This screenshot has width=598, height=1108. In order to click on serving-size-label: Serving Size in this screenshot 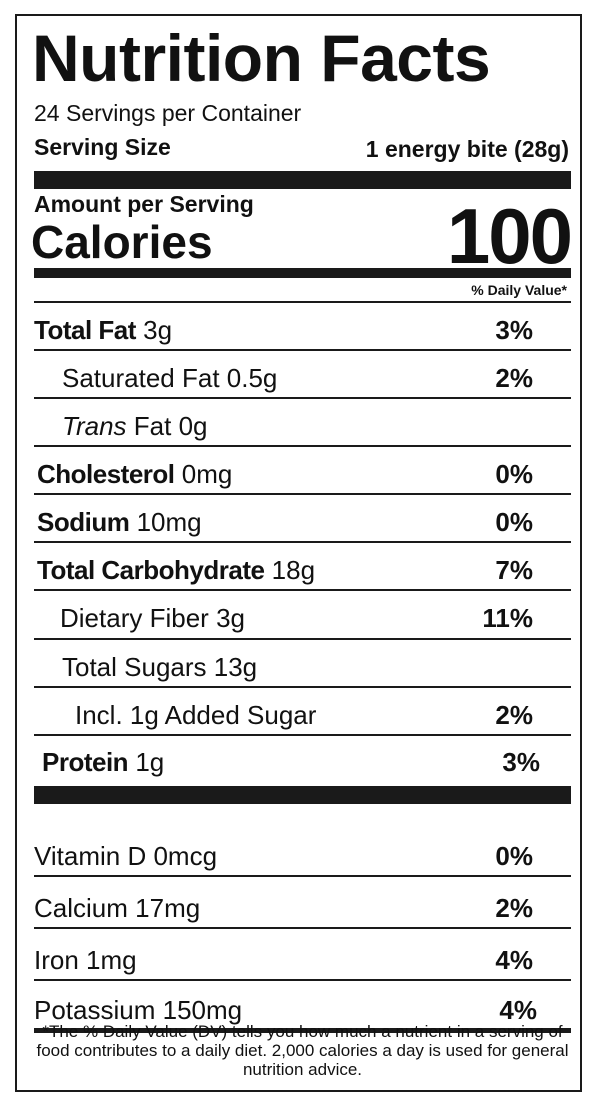, I will do `click(102, 147)`.